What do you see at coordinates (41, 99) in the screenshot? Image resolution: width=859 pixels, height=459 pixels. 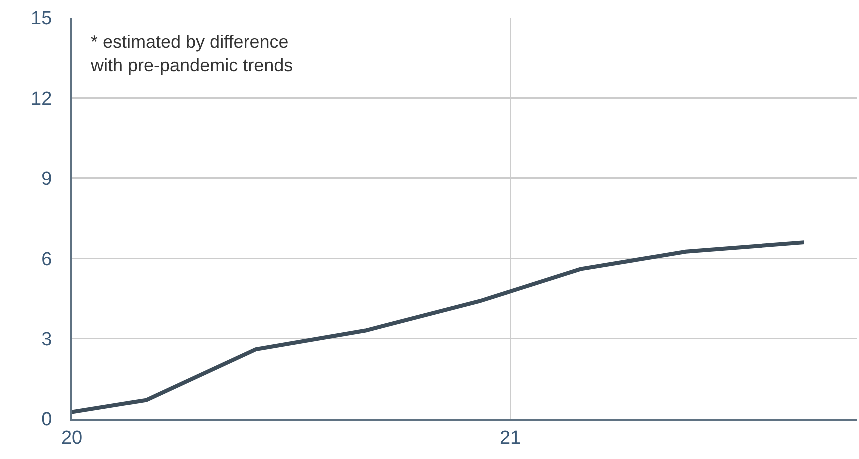 I see `y-tick-label: 12` at bounding box center [41, 99].